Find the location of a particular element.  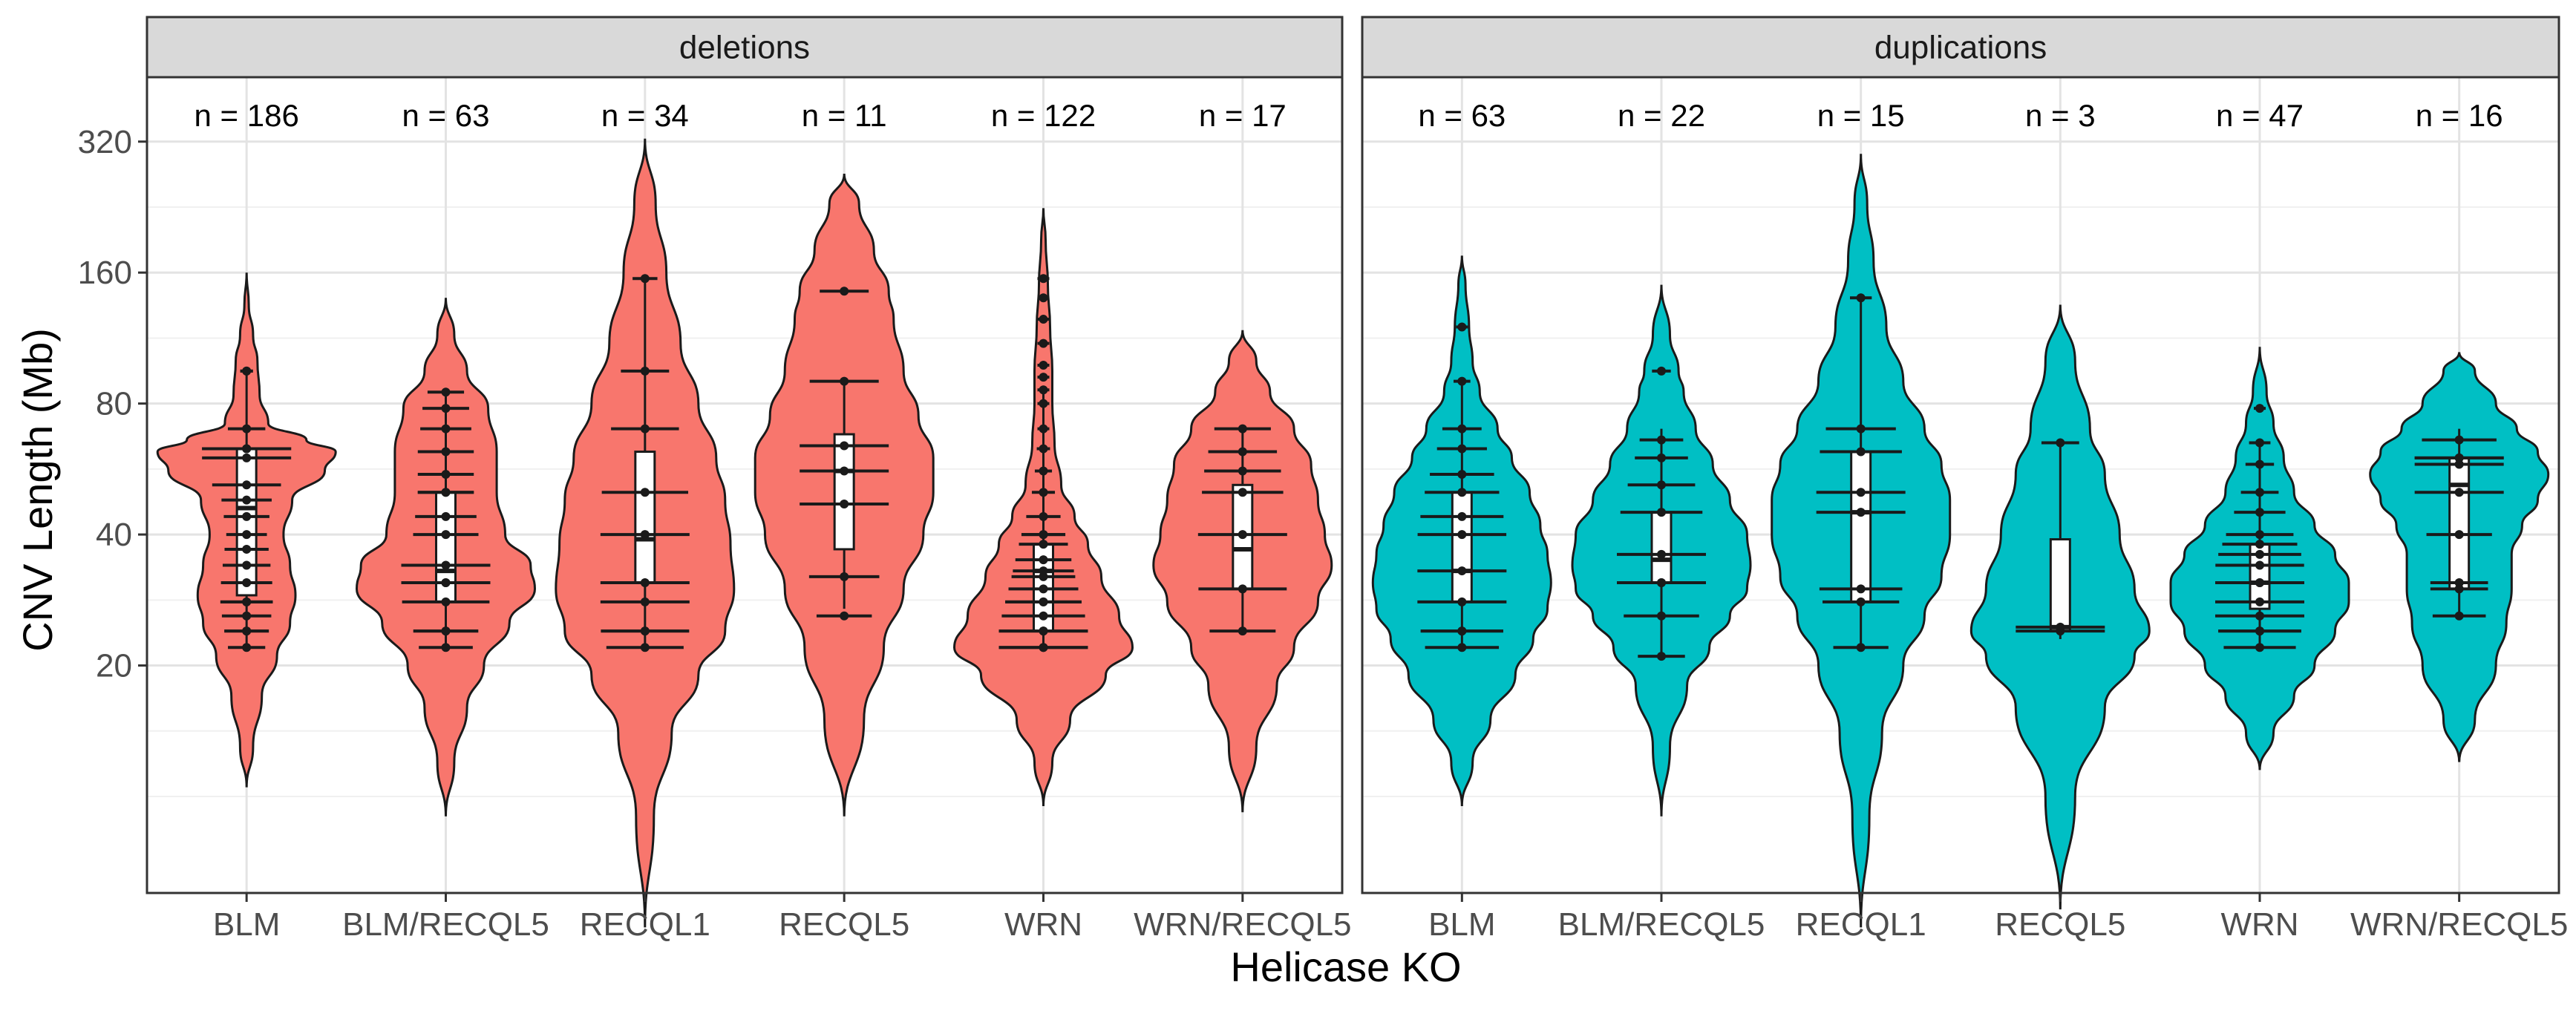

strip-label: deletions is located at coordinates (745, 48).